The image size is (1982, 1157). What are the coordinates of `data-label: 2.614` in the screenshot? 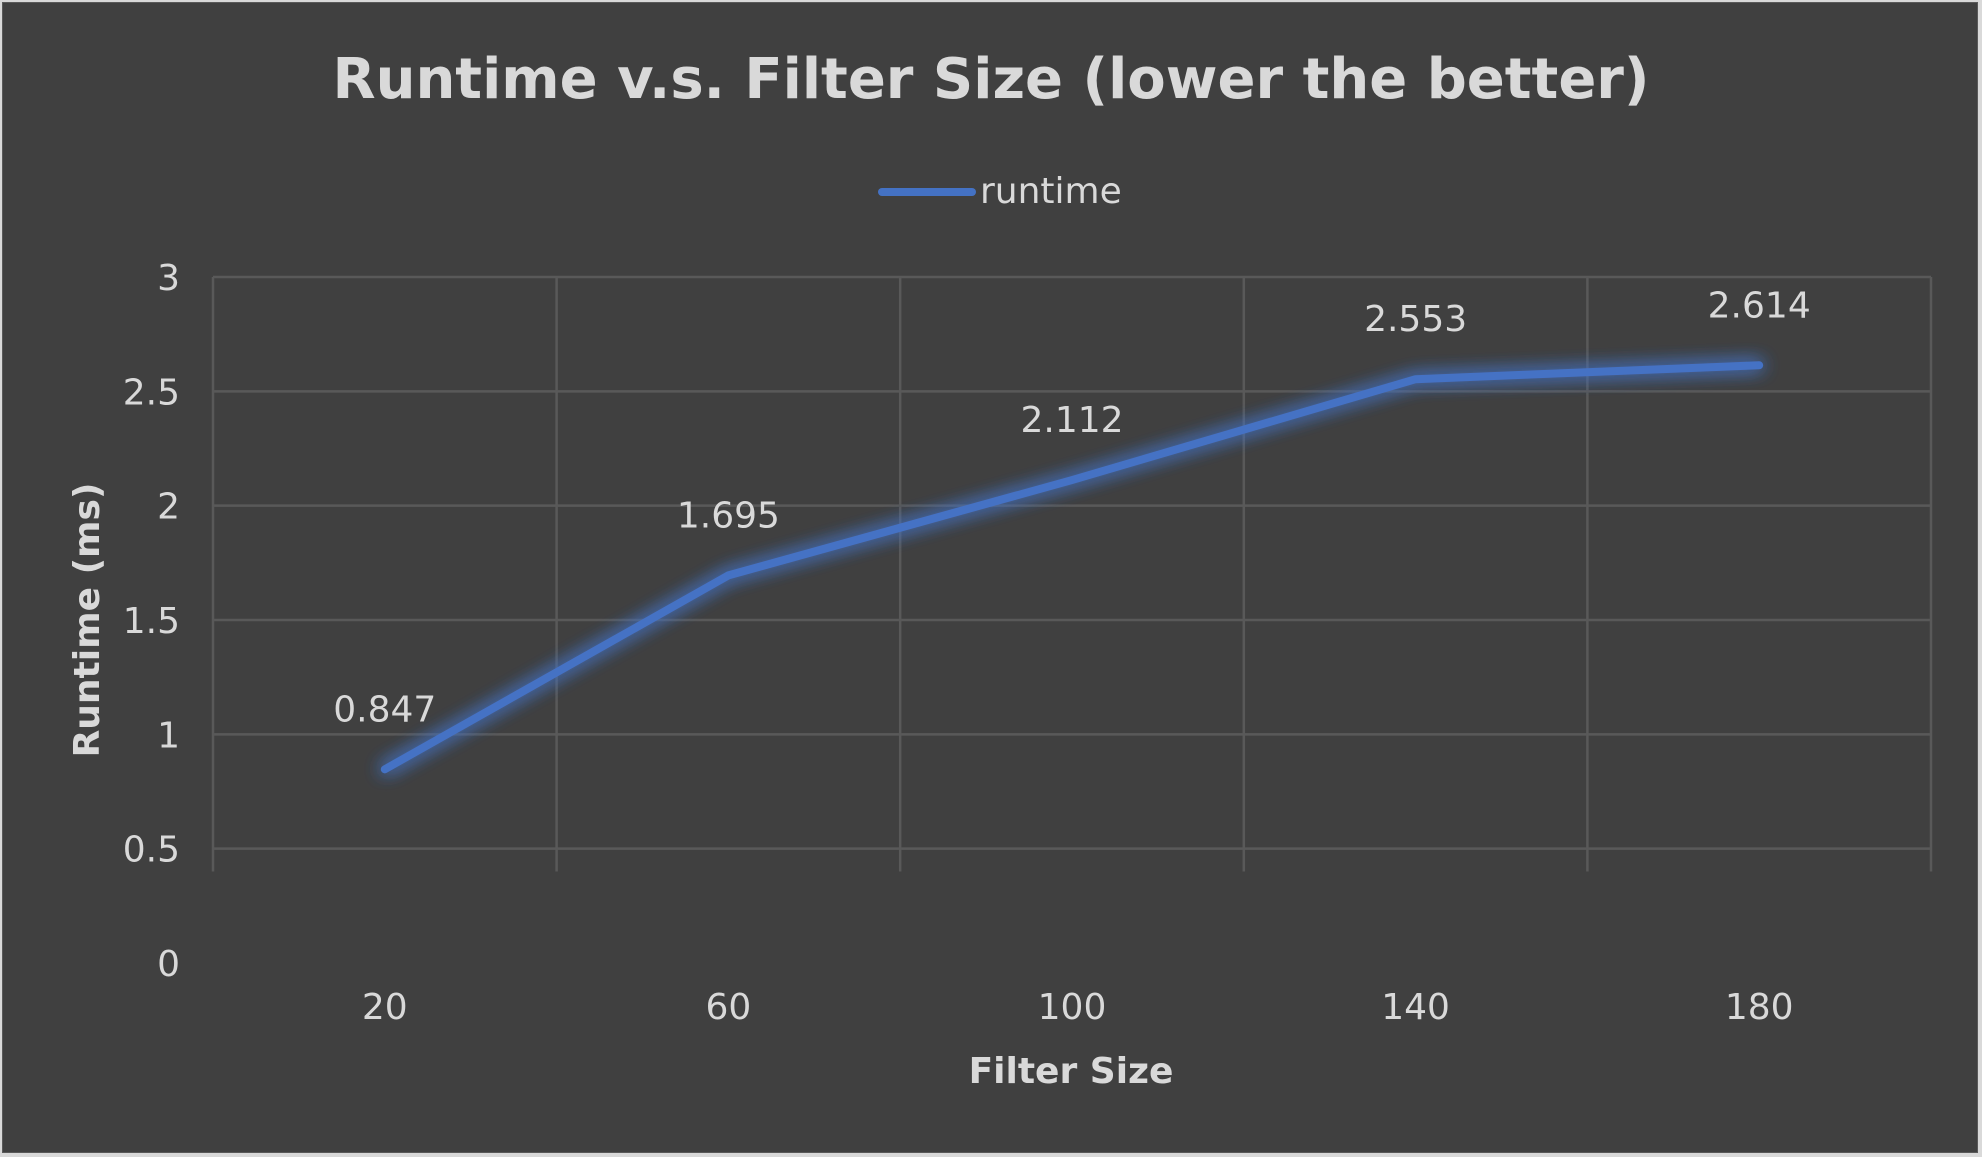 It's located at (1759, 305).